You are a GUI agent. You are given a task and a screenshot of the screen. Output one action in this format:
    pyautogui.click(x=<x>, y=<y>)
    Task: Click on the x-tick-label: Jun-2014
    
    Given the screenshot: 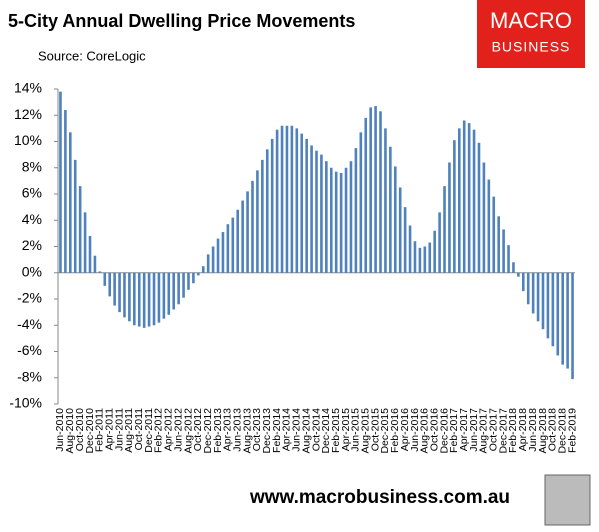 What is the action you would take?
    pyautogui.click(x=297, y=430)
    